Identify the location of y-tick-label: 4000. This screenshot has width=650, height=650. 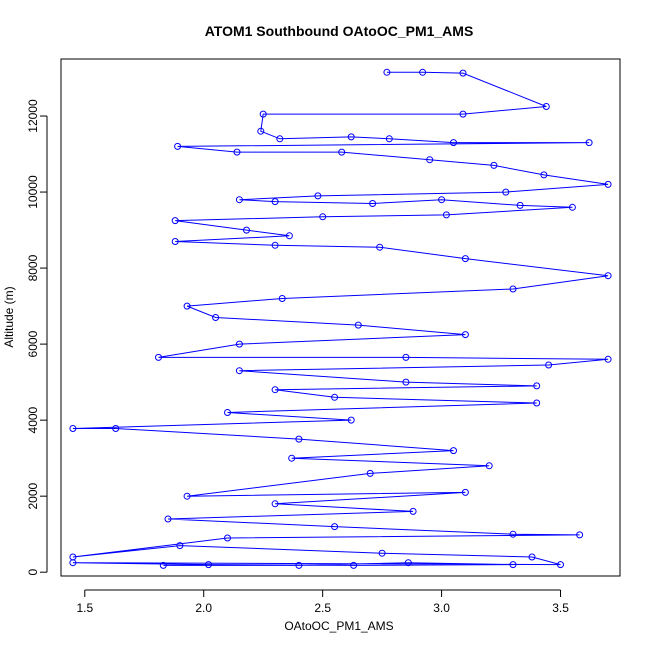
(33, 419).